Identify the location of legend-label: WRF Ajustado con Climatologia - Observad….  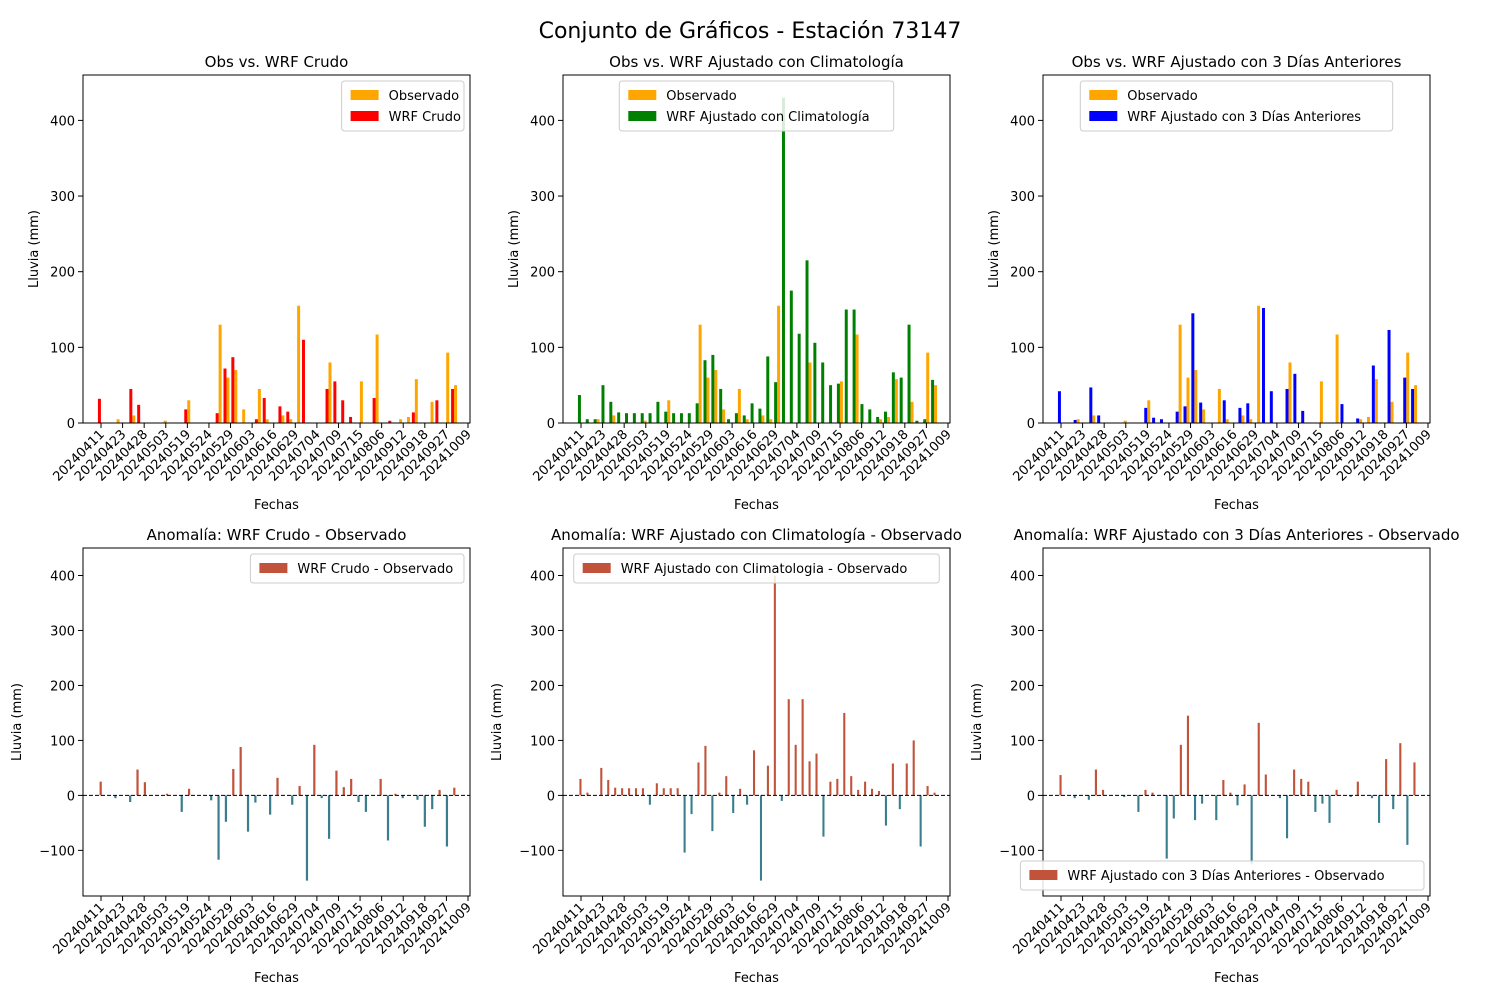
(764, 569).